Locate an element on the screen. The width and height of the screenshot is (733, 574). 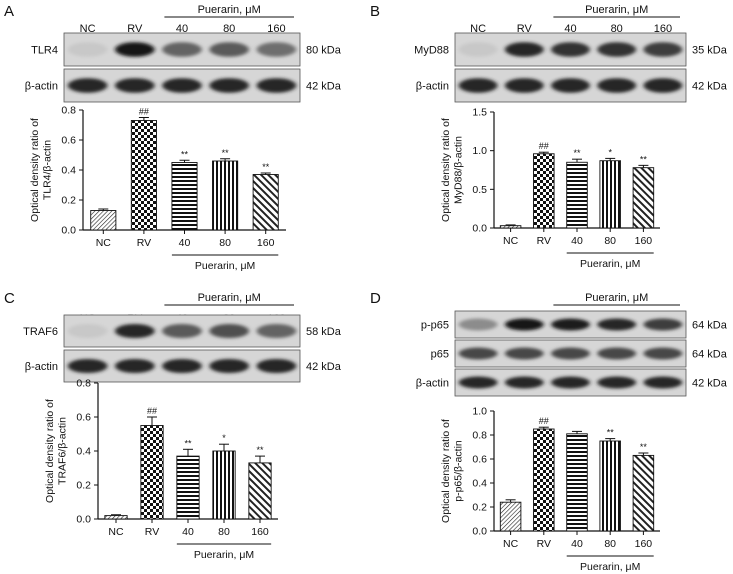
panel-letter: C is located at coordinates (9, 298).